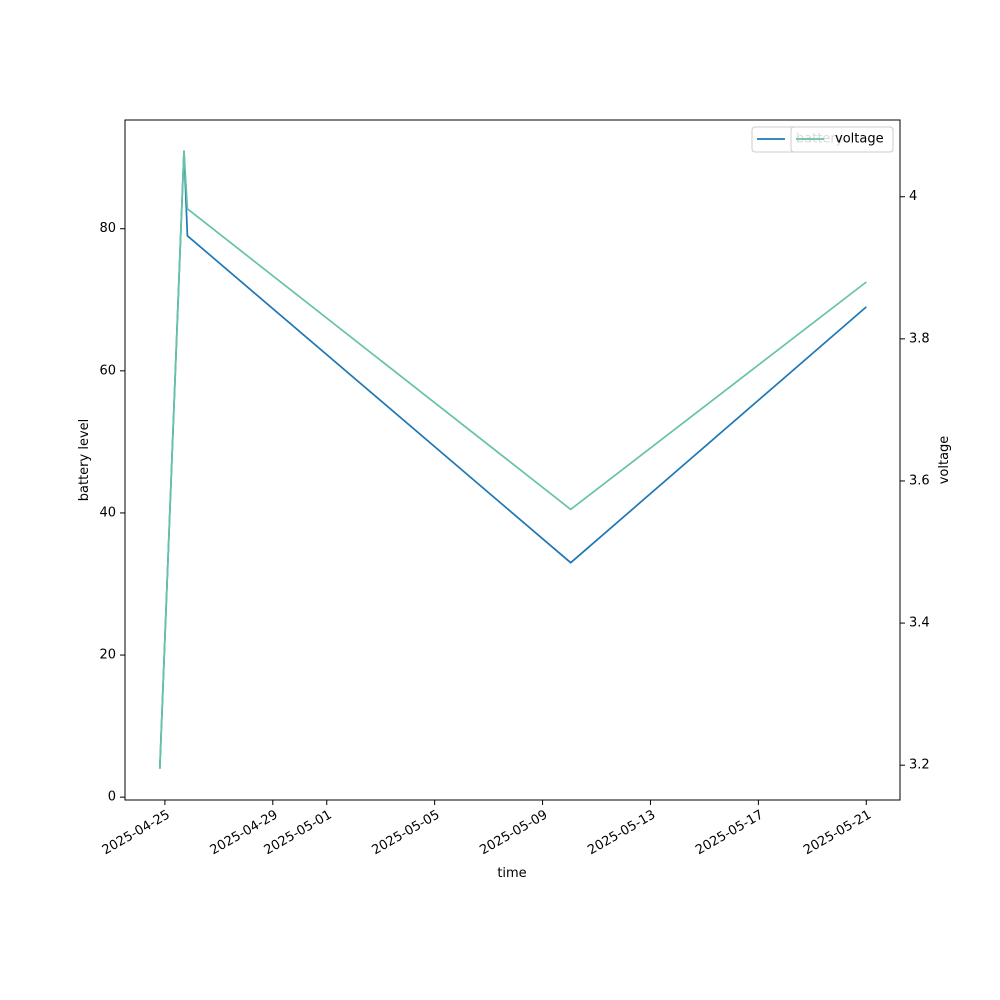 Image resolution: width=1000 pixels, height=1000 pixels. What do you see at coordinates (837, 833) in the screenshot?
I see `x-tick-label: 2025-05-21` at bounding box center [837, 833].